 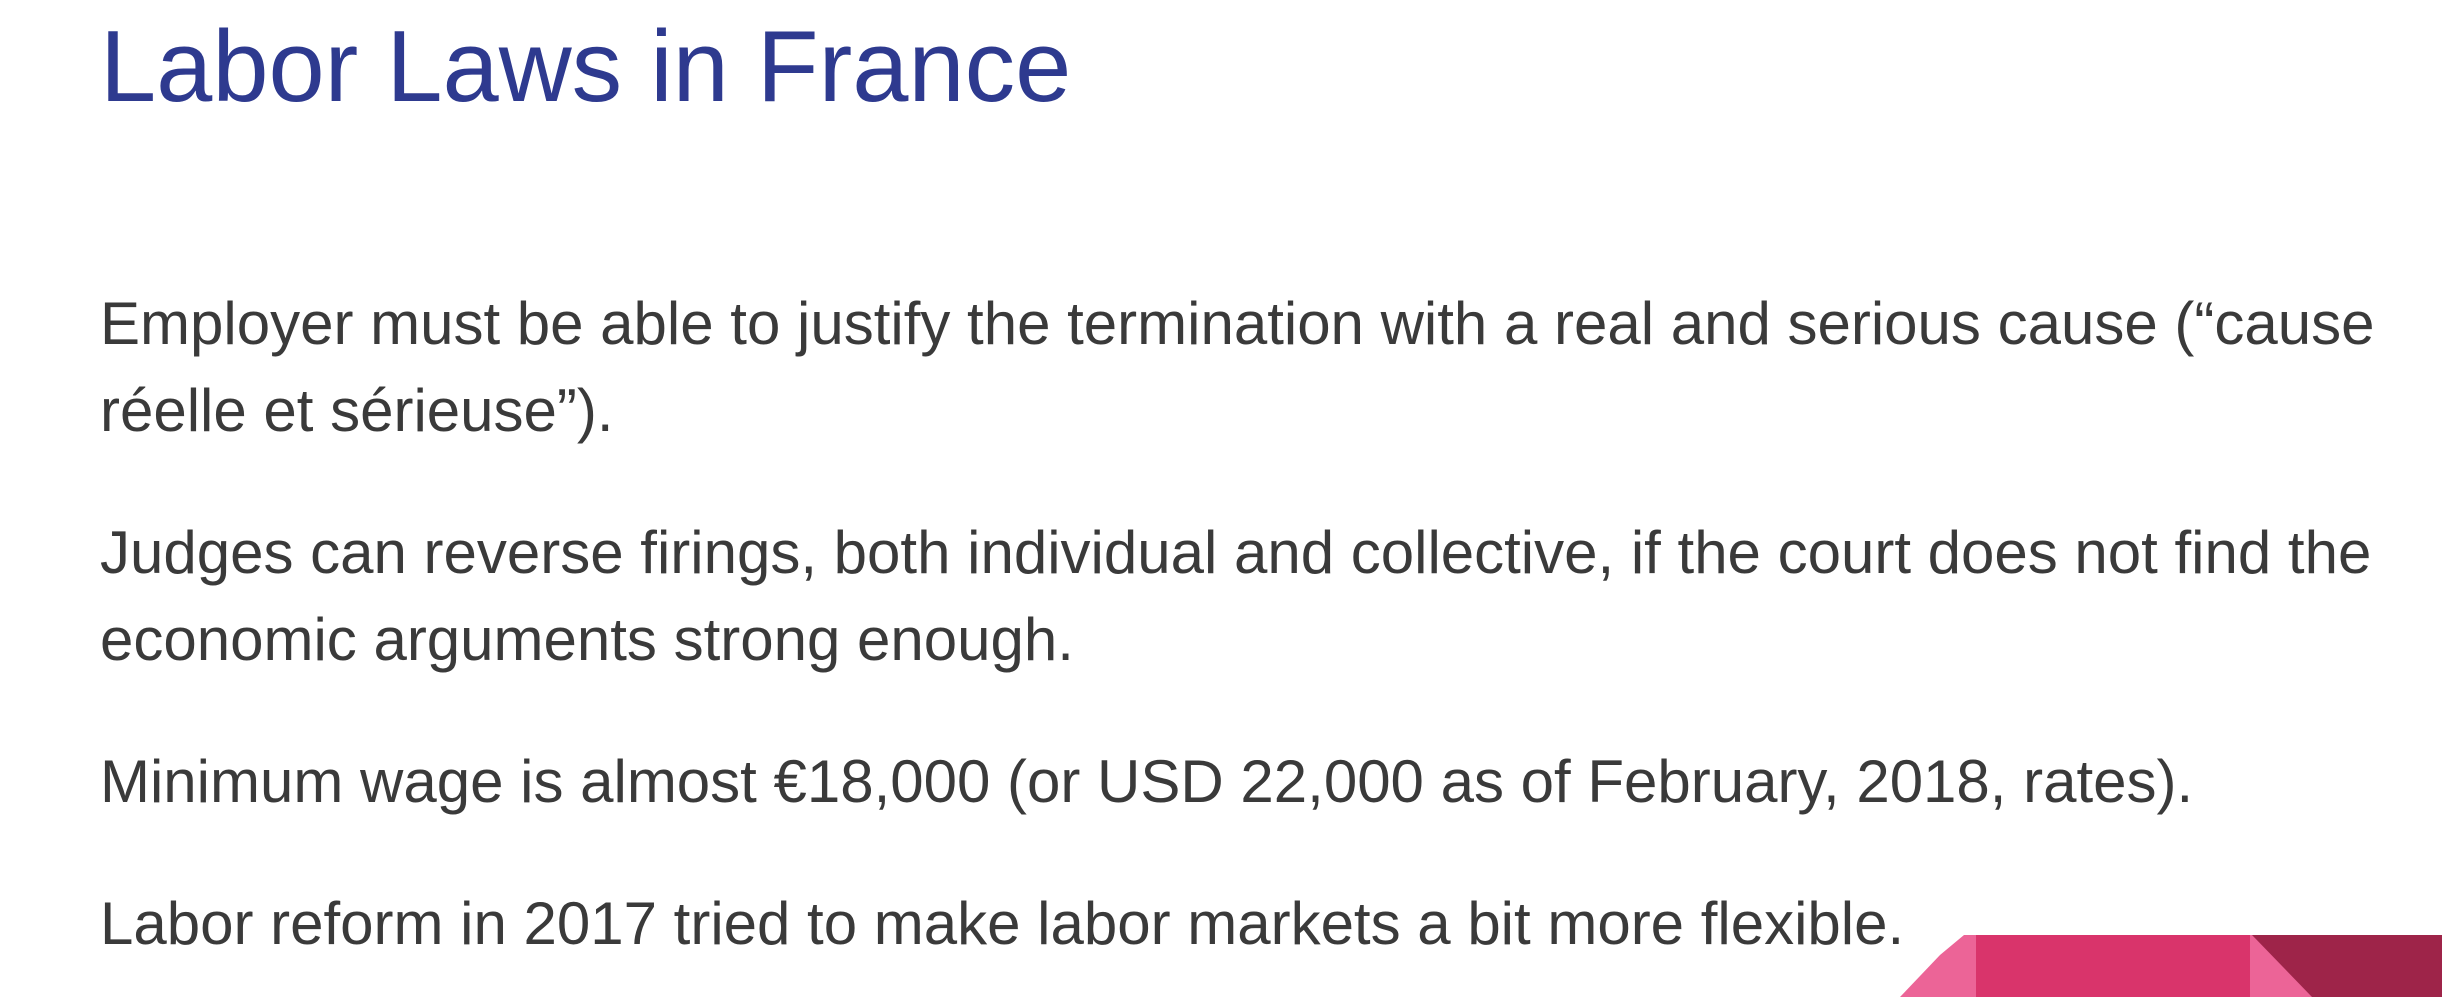 What do you see at coordinates (1944, 966) in the screenshot?
I see `decor-shape-light-pink` at bounding box center [1944, 966].